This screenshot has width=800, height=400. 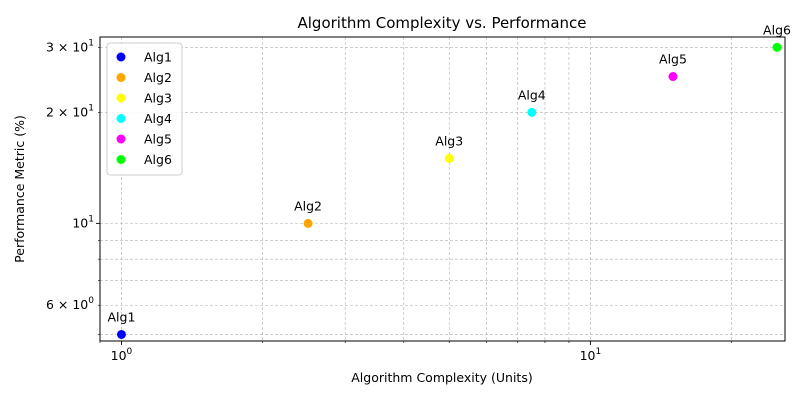 I want to click on legend-marker-alg5, so click(x=121, y=139).